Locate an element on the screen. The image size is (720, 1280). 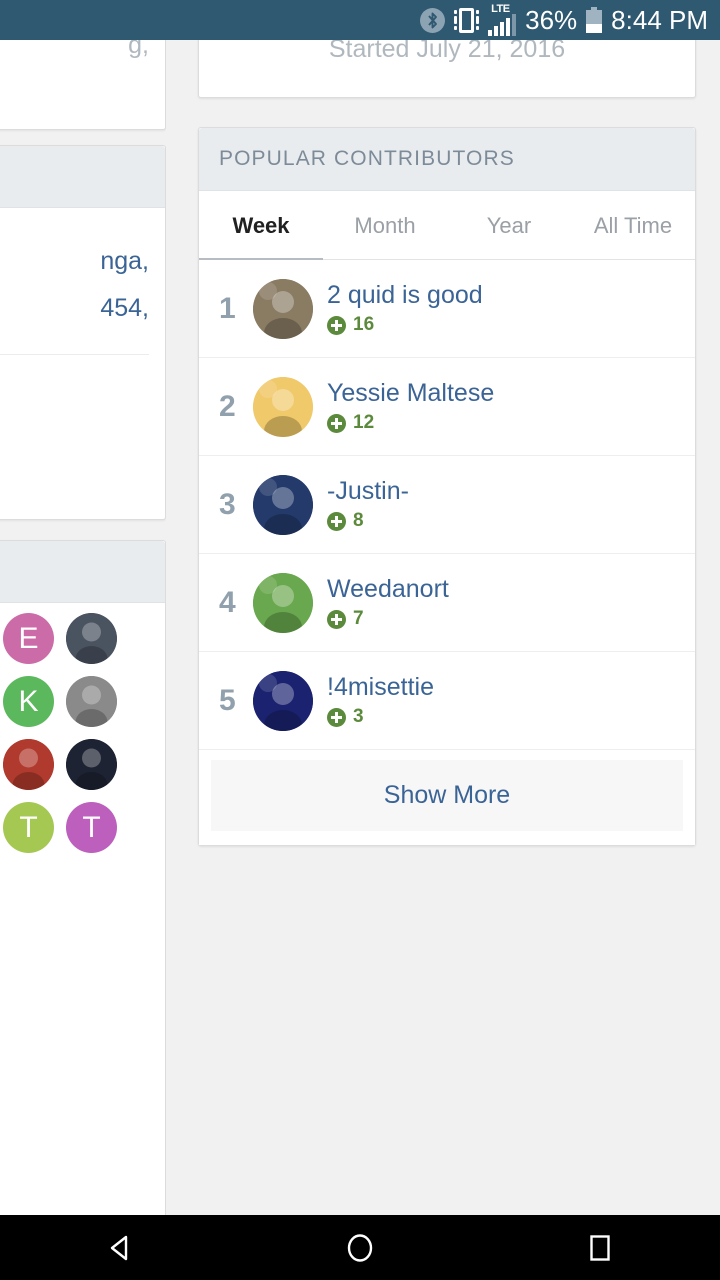
left-members-card-header is located at coordinates (82, 572).